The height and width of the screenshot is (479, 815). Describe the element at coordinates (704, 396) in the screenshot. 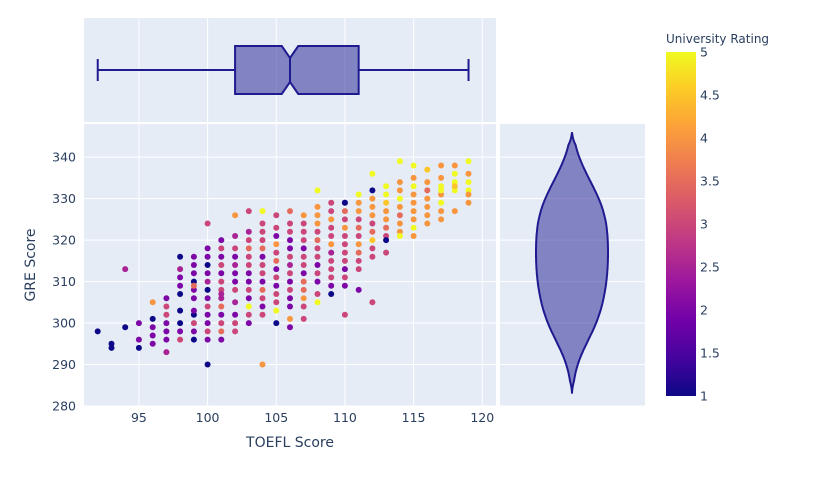

I see `colorbar-tick-label: 1` at that location.